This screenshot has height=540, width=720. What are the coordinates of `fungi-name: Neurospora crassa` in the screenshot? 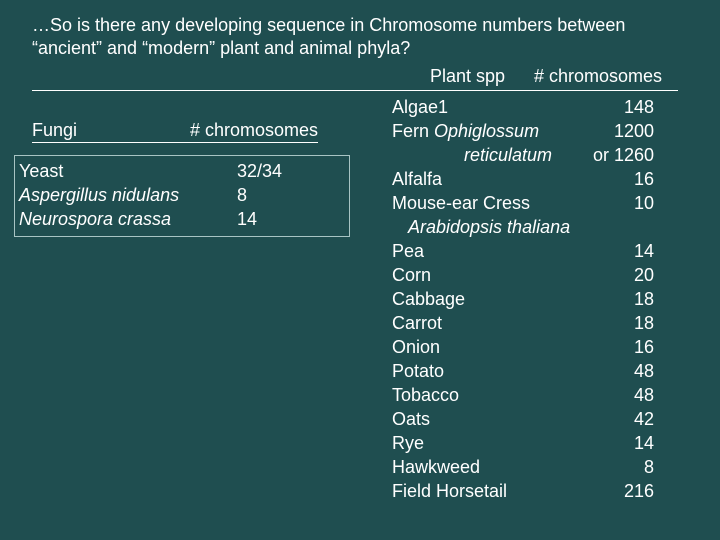 It's located at (95, 219).